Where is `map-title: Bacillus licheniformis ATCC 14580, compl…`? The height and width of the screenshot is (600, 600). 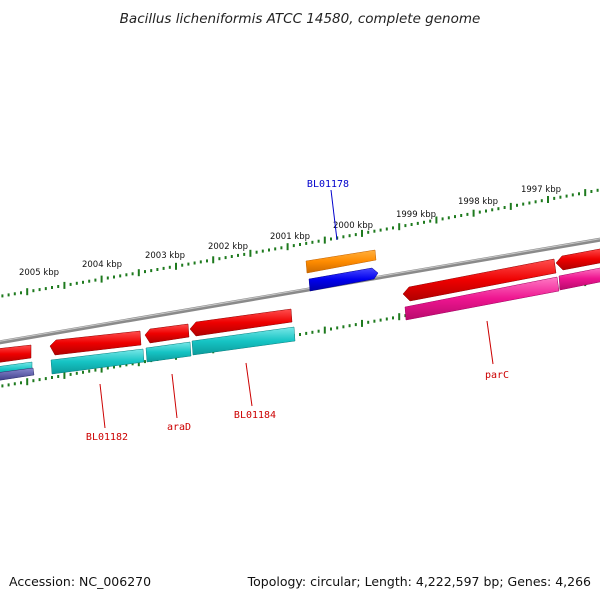 map-title: Bacillus licheniformis ATCC 14580, compl… is located at coordinates (300, 19).